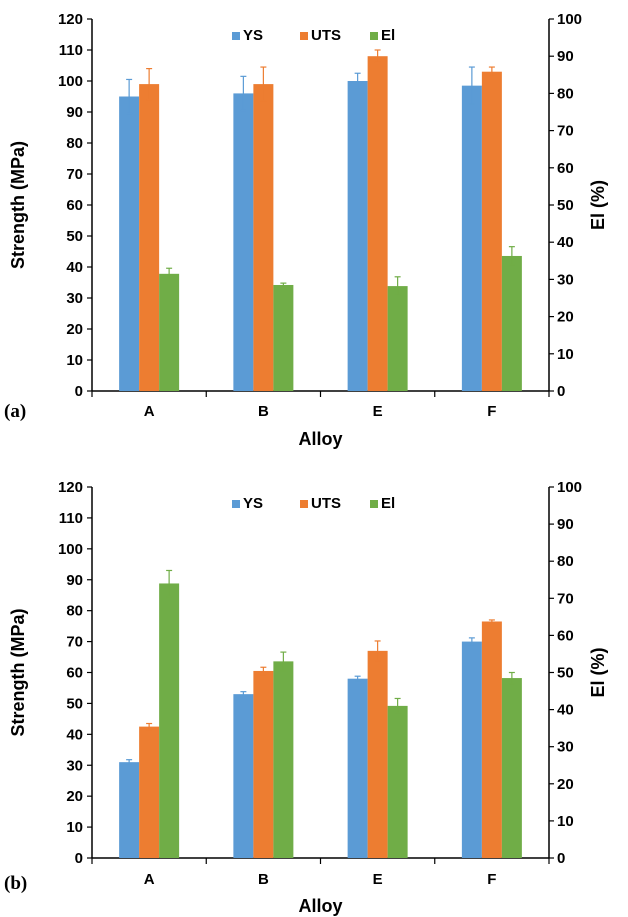 This screenshot has height=917, width=628. Describe the element at coordinates (565, 279) in the screenshot. I see `right-axis-tick-label: 30` at that location.